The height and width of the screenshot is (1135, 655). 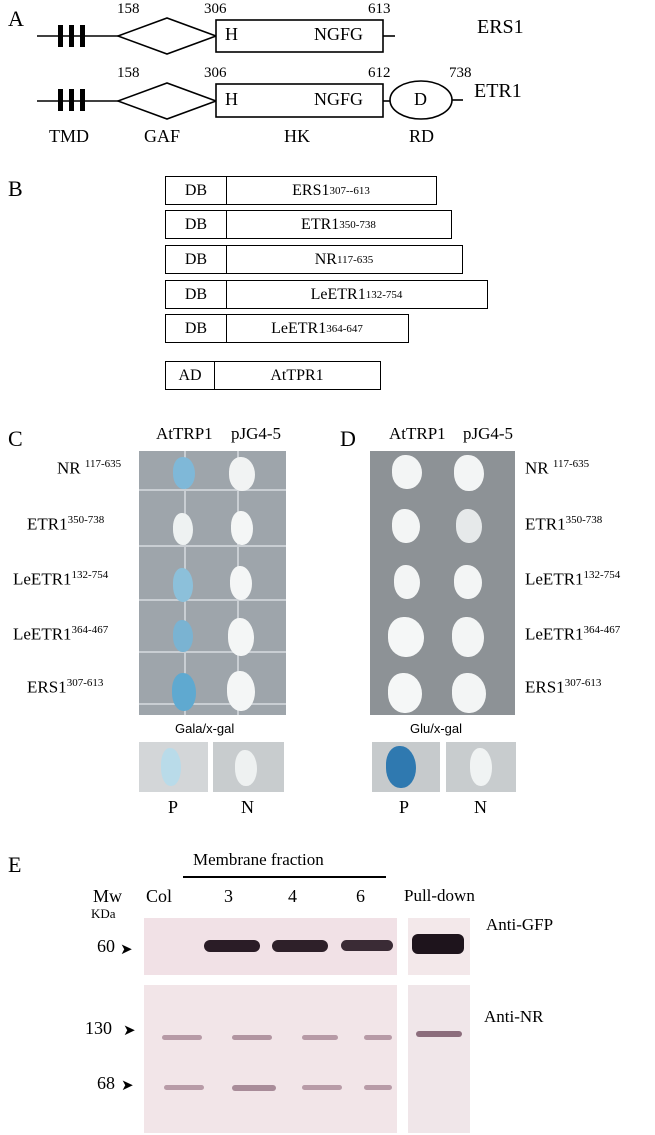 I want to click on panel-d-row-label: NR 117-635, so click(x=557, y=468).